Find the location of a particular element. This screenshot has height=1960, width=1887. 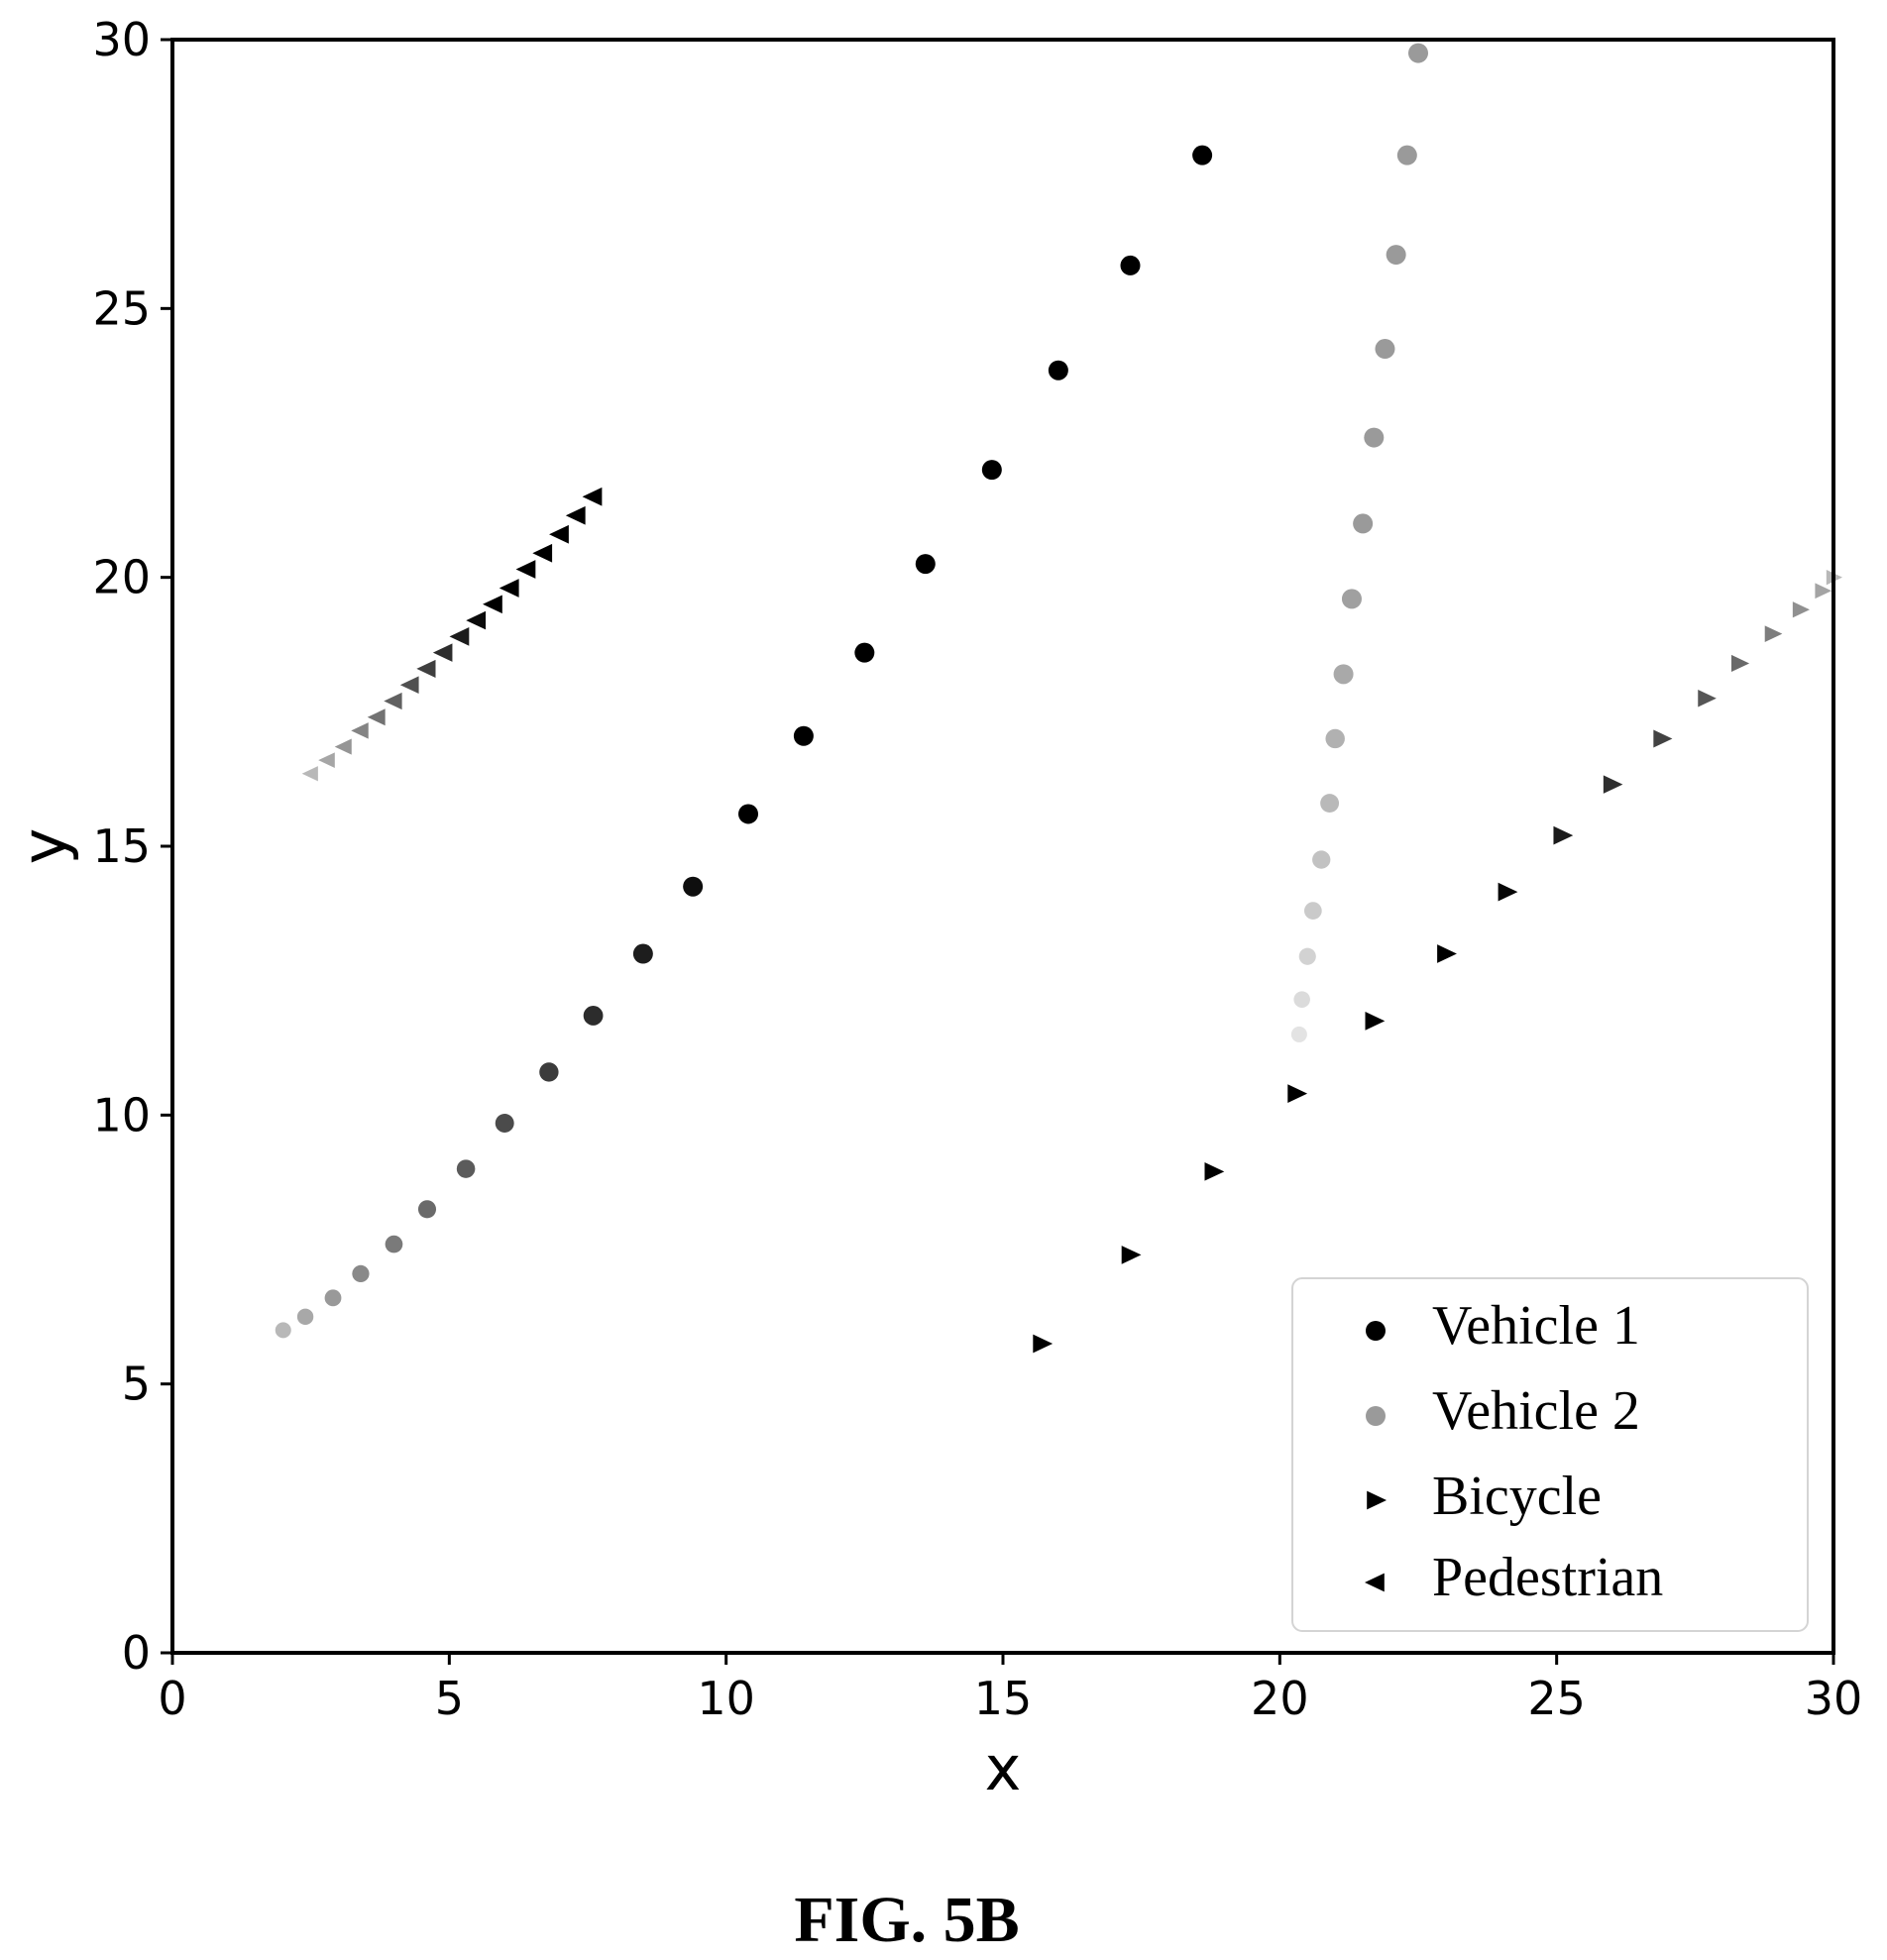

y-tick-label: 10 is located at coordinates (121, 1115).